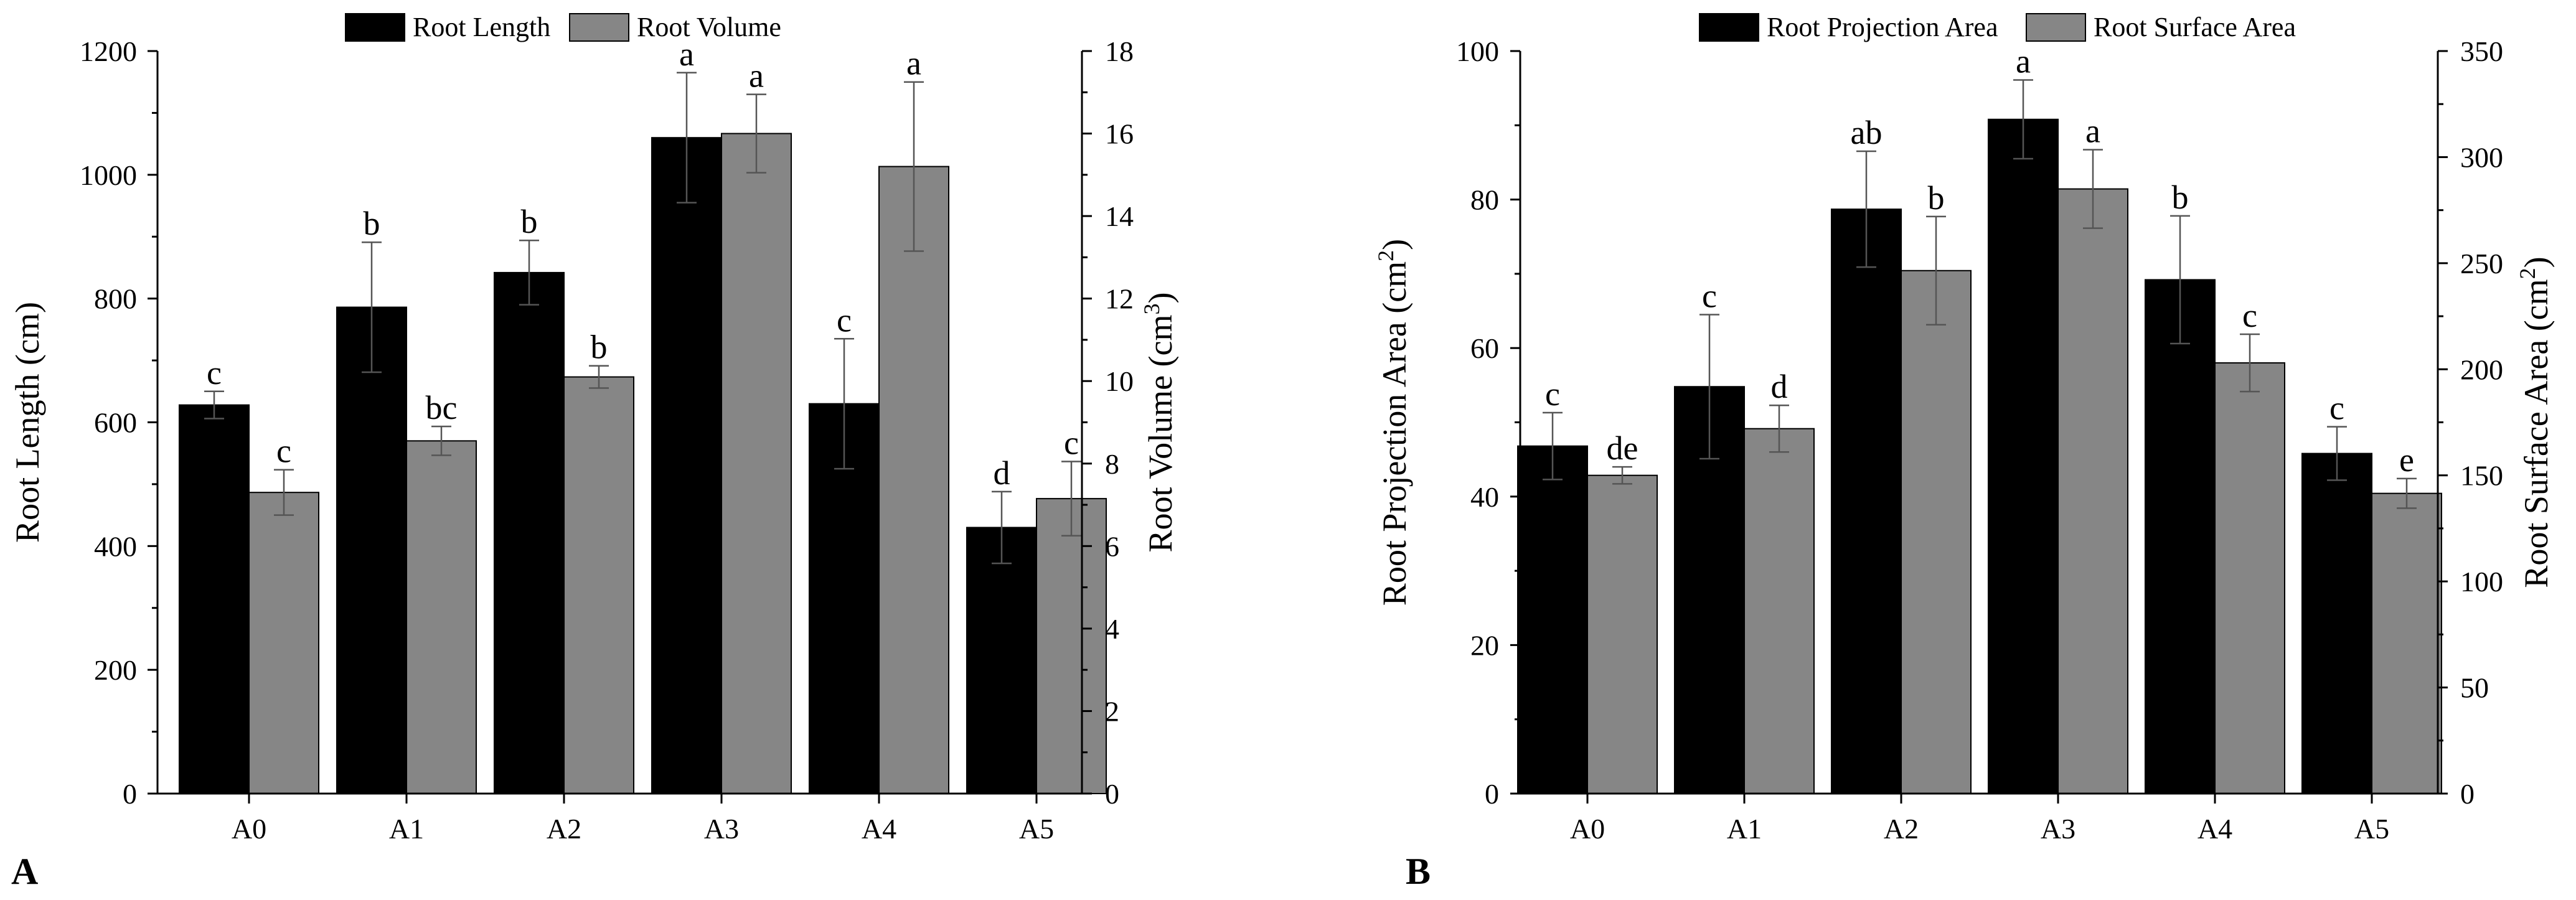 This screenshot has width=2576, height=900. I want to click on panel-b-right-tick-label: 250, so click(2481, 263).